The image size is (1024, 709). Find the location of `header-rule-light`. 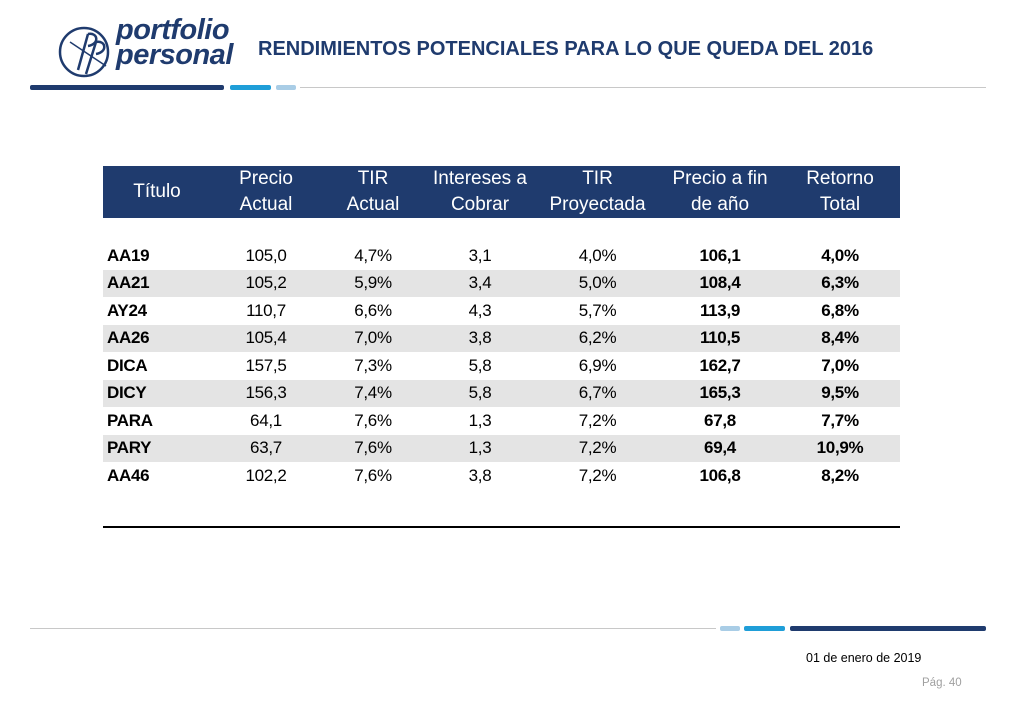

header-rule-light is located at coordinates (286, 87).